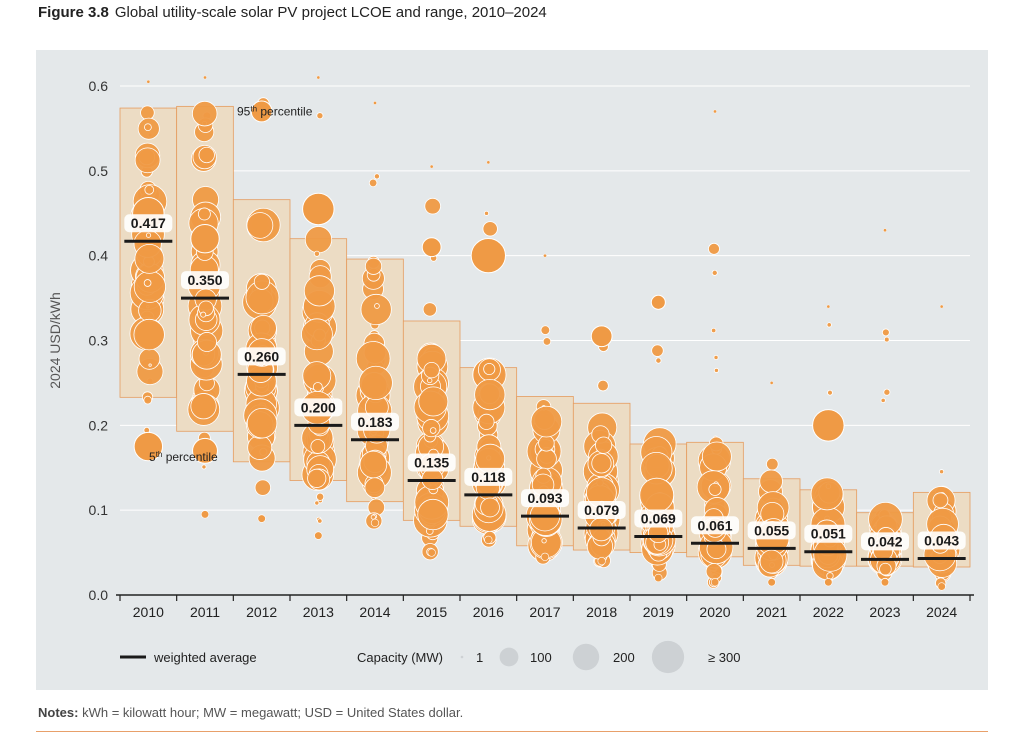 This screenshot has width=1024, height=748. Describe the element at coordinates (58, 712) in the screenshot. I see `notes-label: Notes:` at that location.